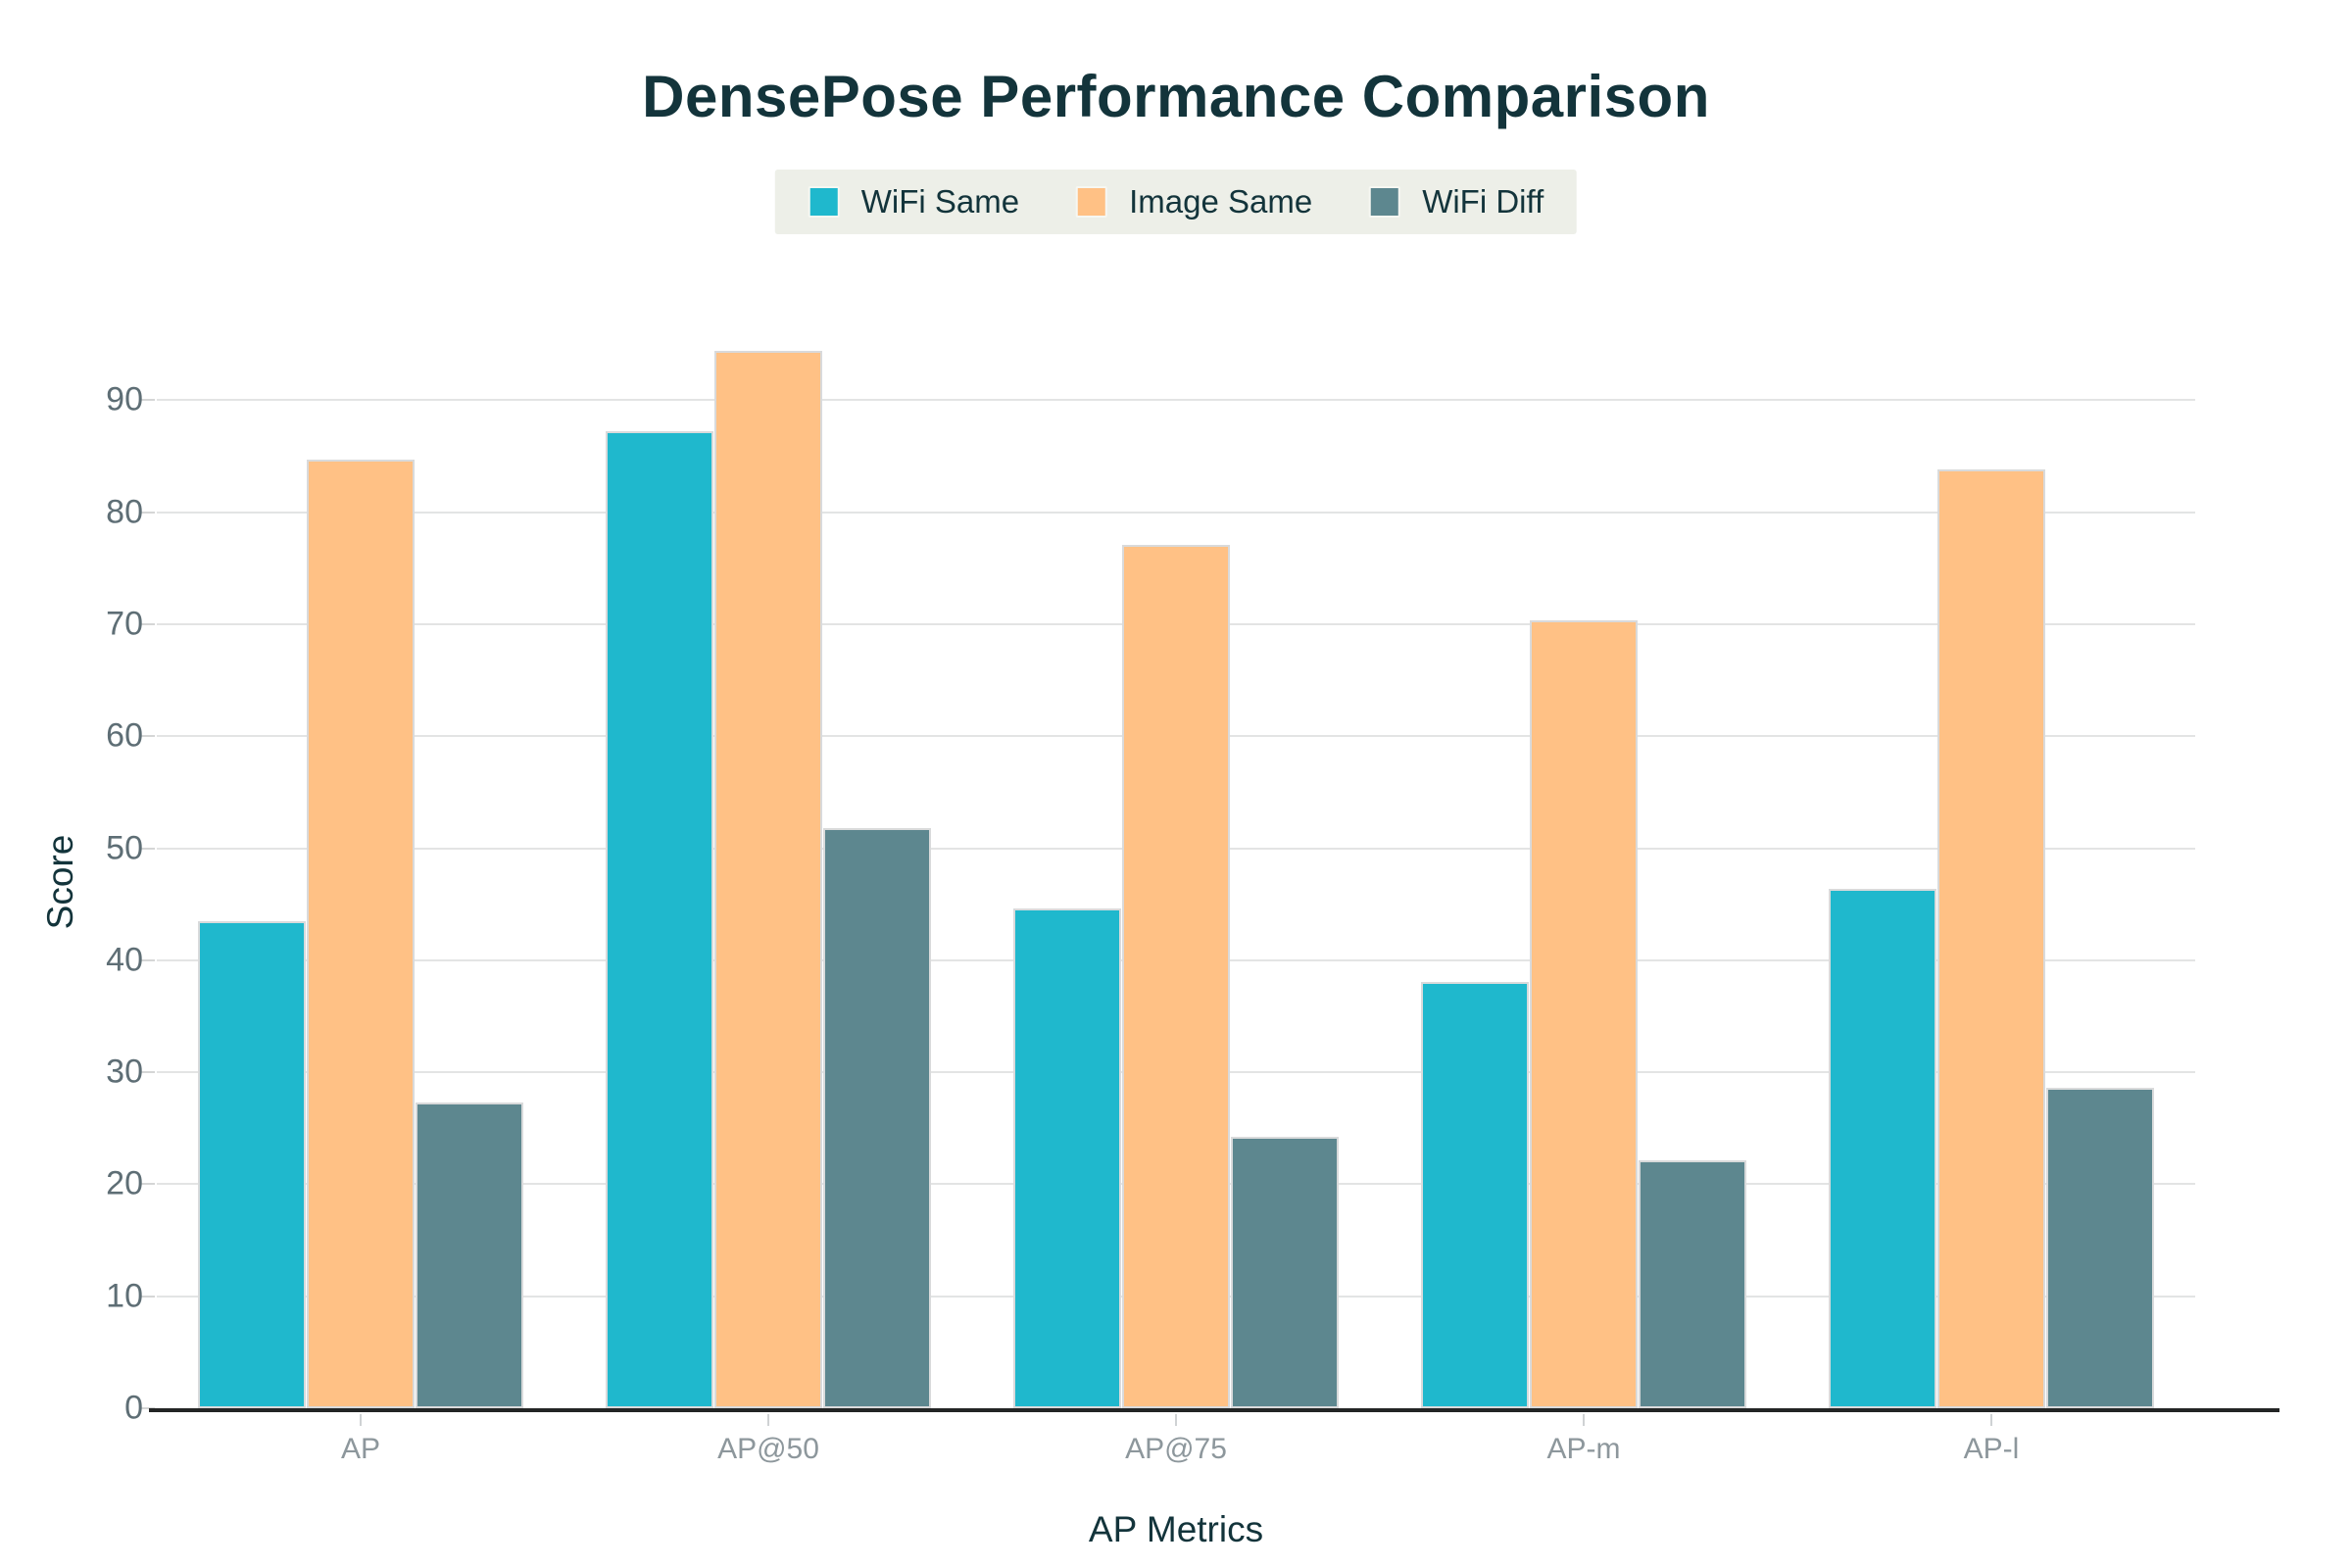 This screenshot has height=1568, width=2352. I want to click on x-tick-label-ap: AP, so click(360, 1449).